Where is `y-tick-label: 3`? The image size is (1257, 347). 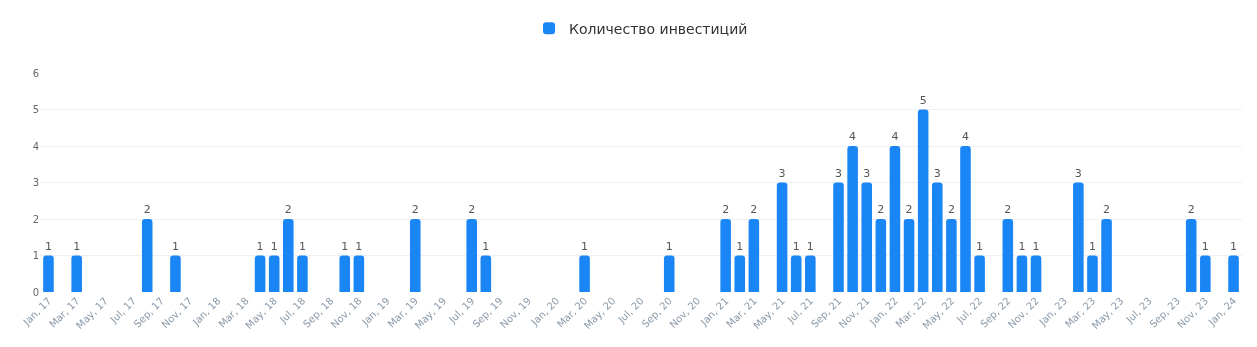
y-tick-label: 3 is located at coordinates (35, 182).